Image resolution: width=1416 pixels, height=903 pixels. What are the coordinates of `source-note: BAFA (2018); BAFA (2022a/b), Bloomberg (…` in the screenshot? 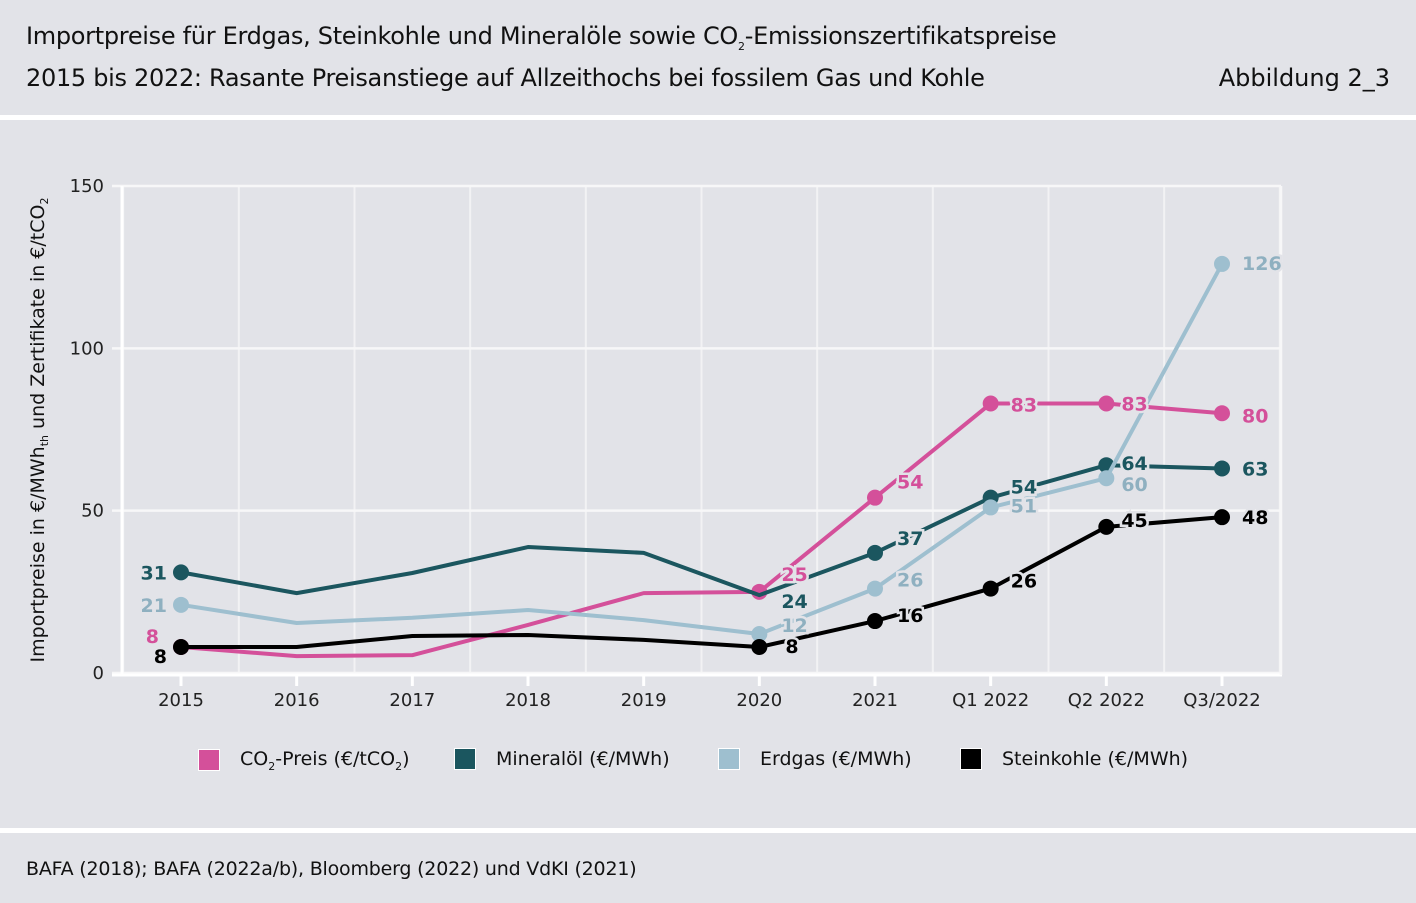 It's located at (331, 869).